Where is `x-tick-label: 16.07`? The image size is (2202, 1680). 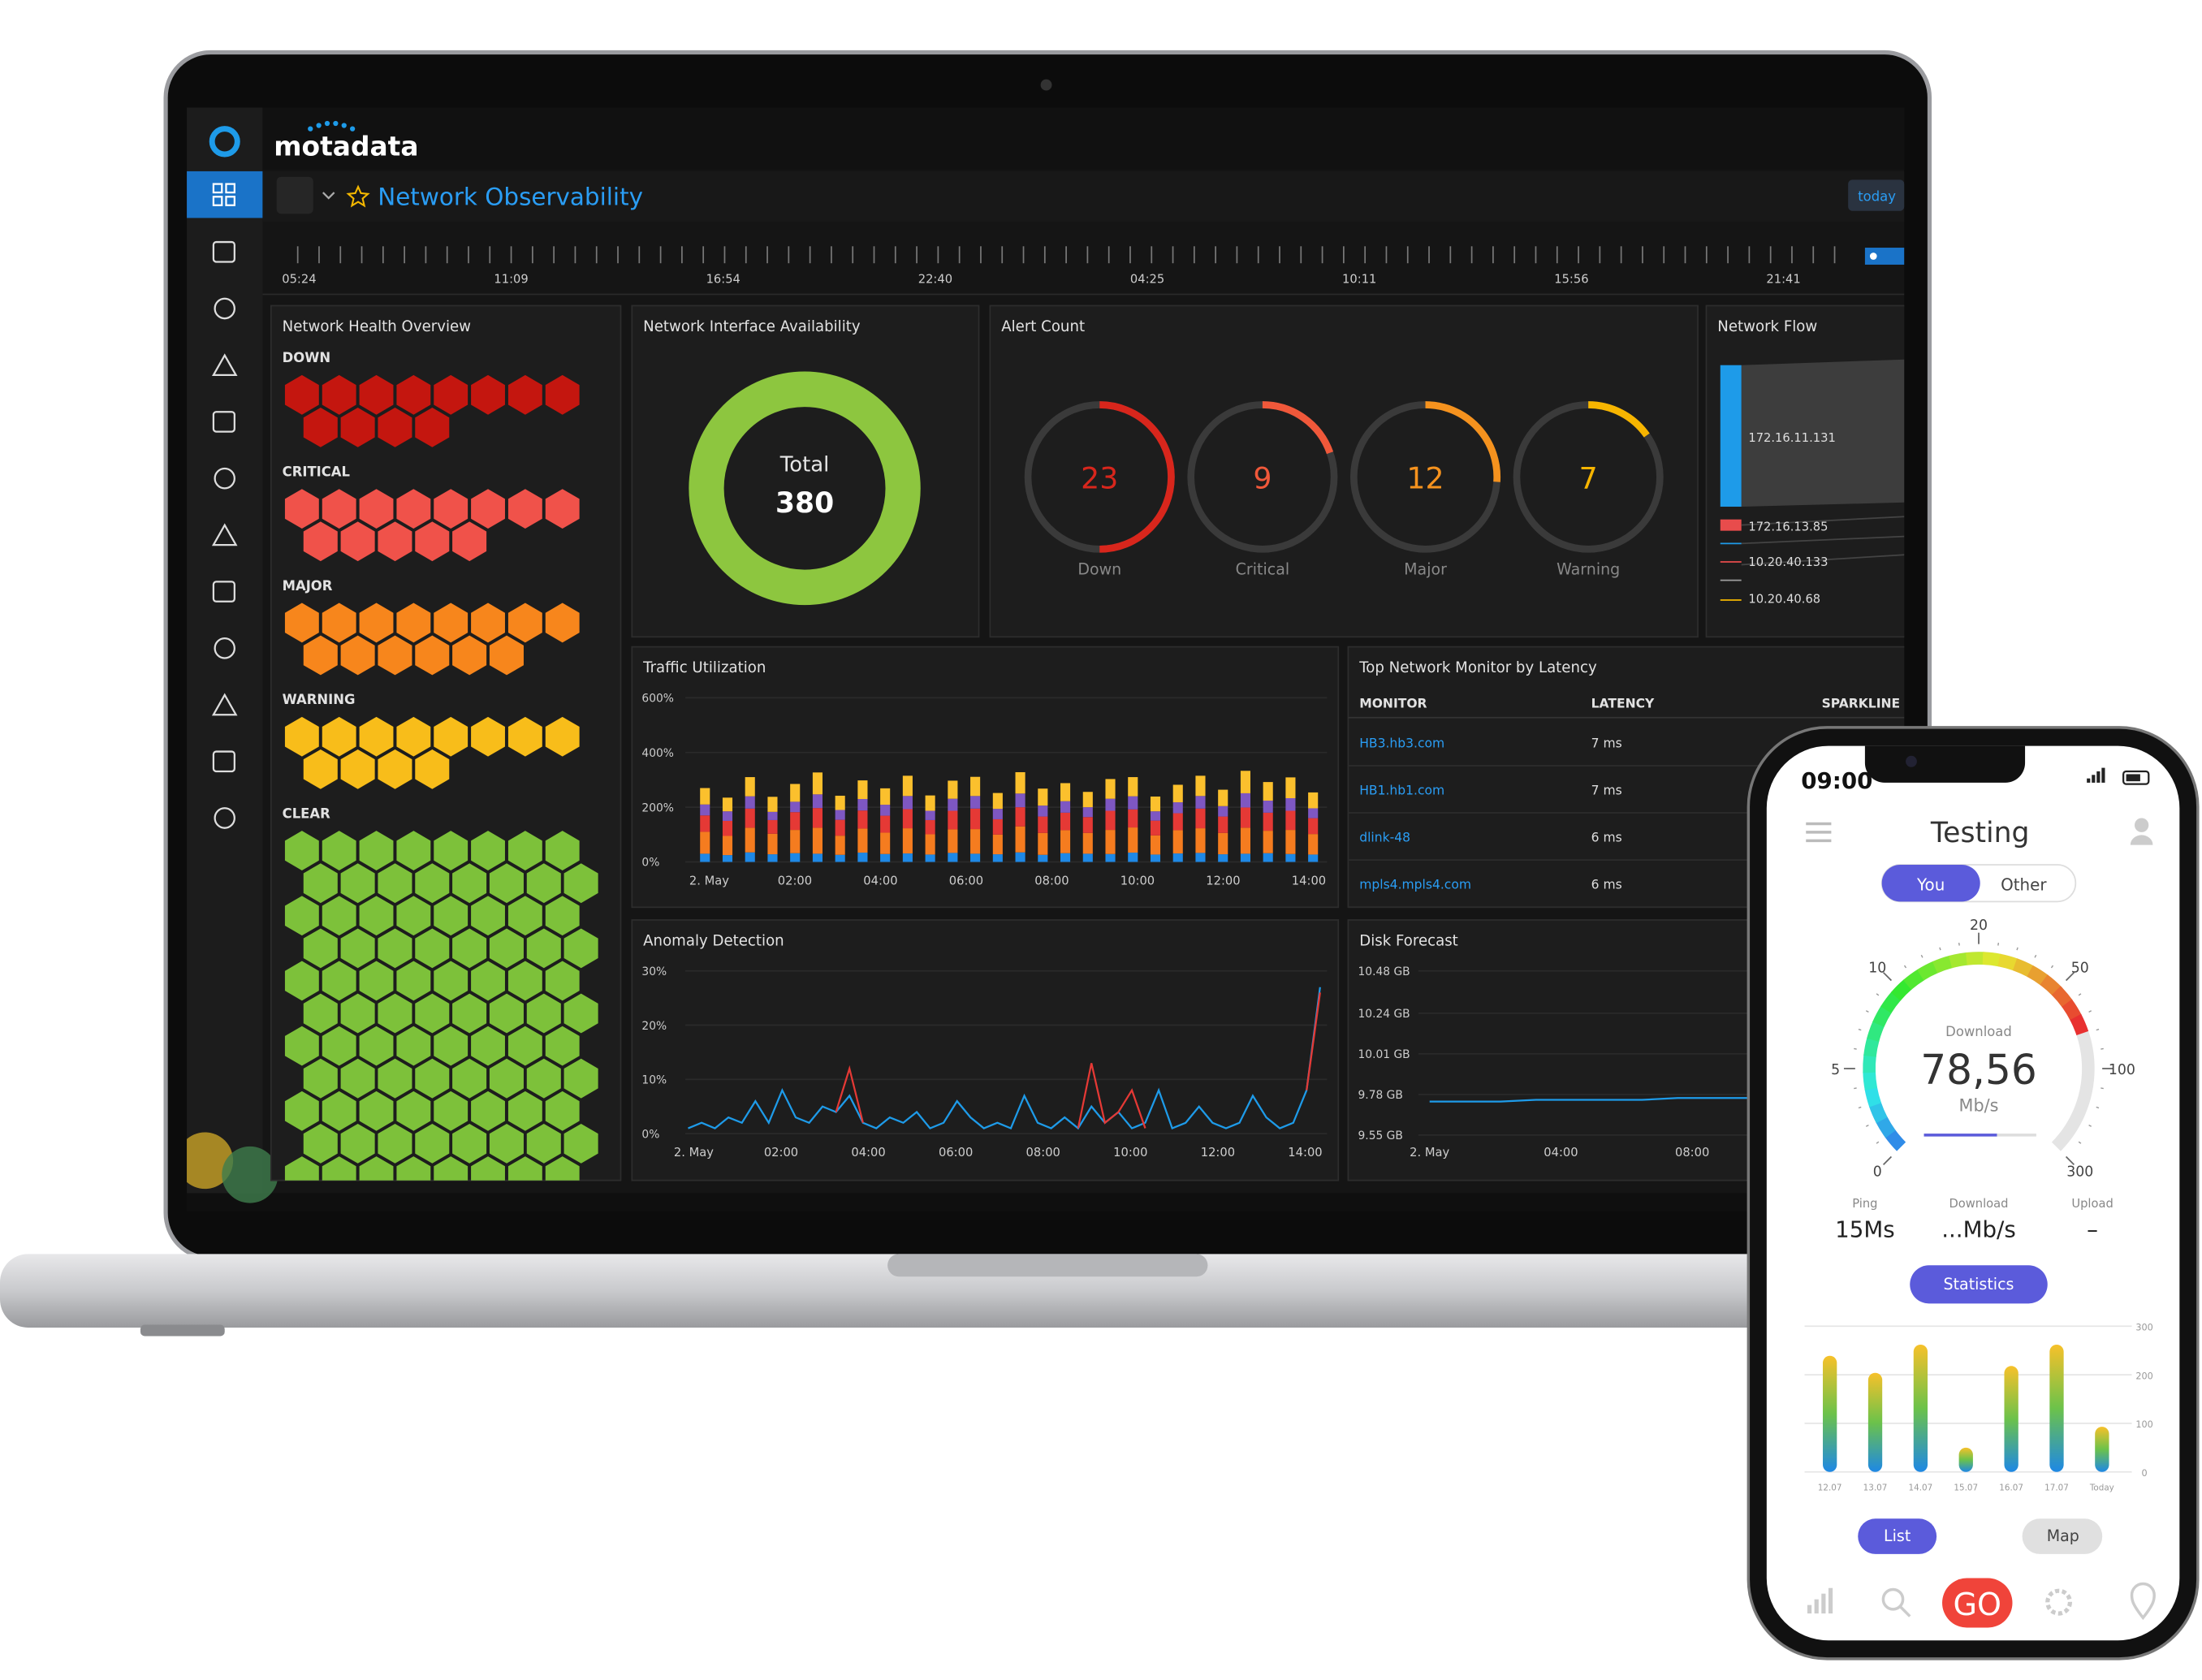
x-tick-label: 16.07 is located at coordinates (2011, 1487).